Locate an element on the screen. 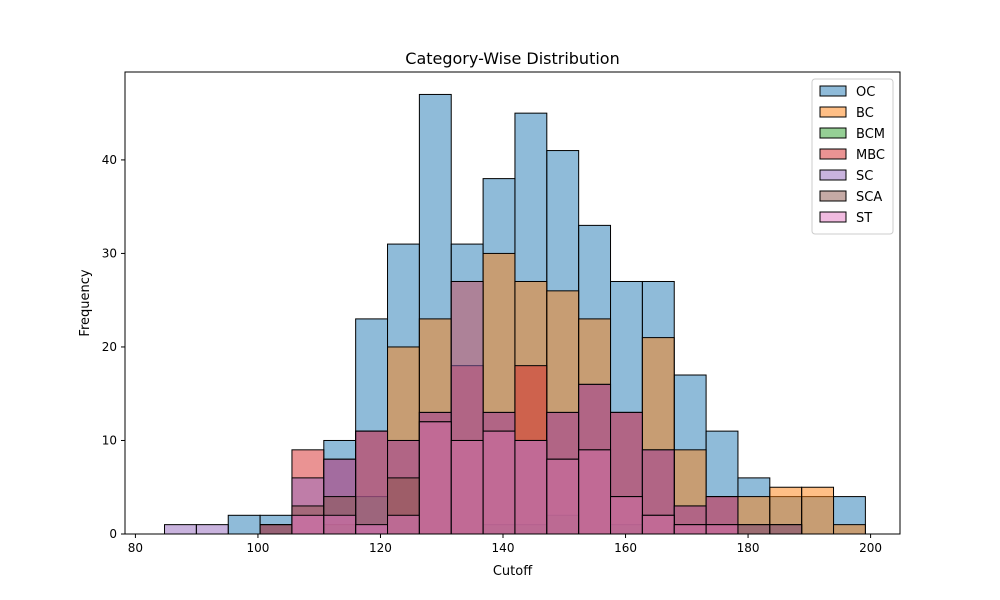  legend-label-st: ST is located at coordinates (864, 218).